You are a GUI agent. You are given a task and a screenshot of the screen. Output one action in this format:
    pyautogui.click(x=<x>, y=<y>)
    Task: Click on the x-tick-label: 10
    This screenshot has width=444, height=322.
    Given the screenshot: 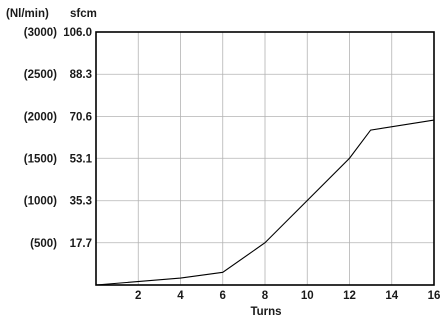 What is the action you would take?
    pyautogui.click(x=307, y=296)
    